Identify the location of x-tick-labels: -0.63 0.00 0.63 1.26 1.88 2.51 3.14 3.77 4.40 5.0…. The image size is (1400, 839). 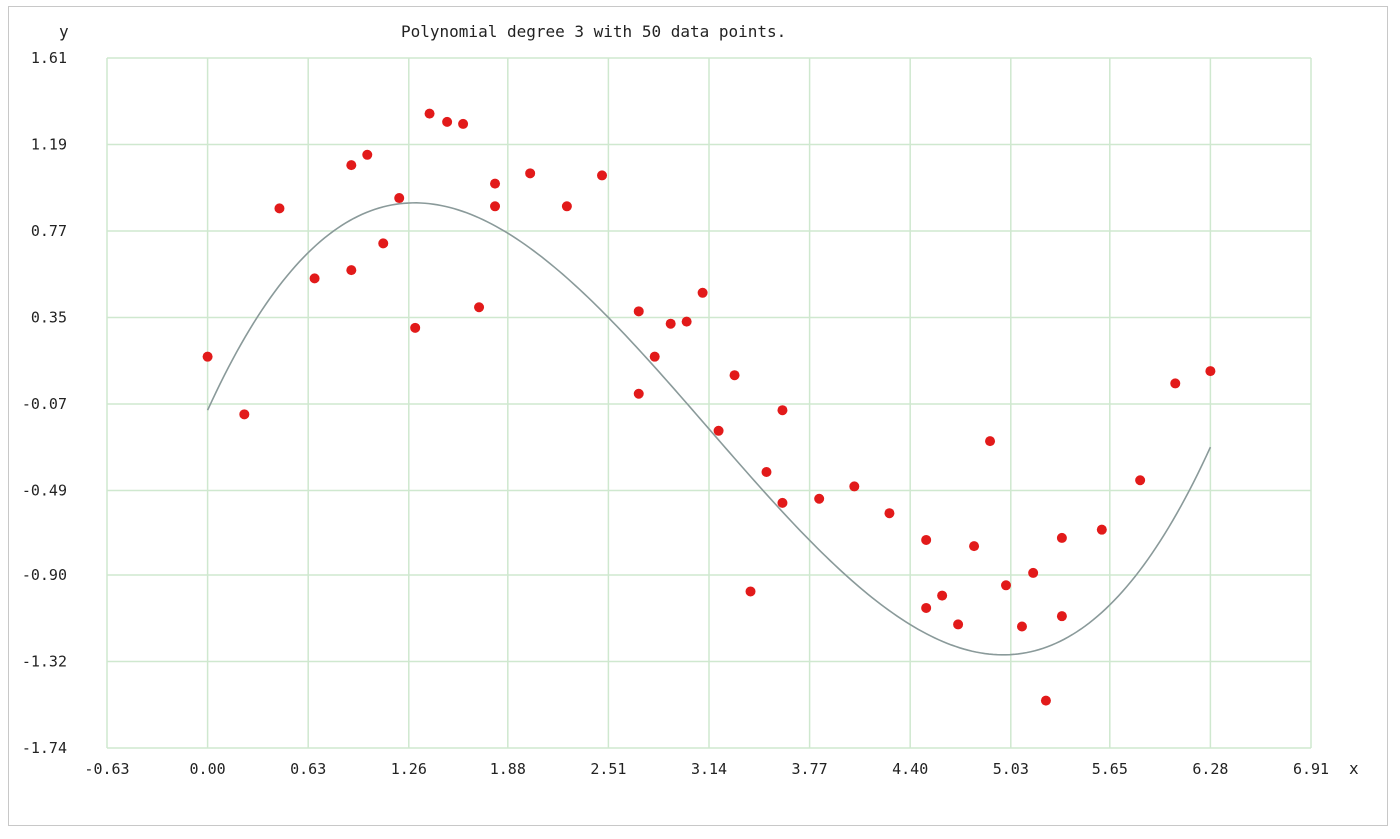
(706, 769).